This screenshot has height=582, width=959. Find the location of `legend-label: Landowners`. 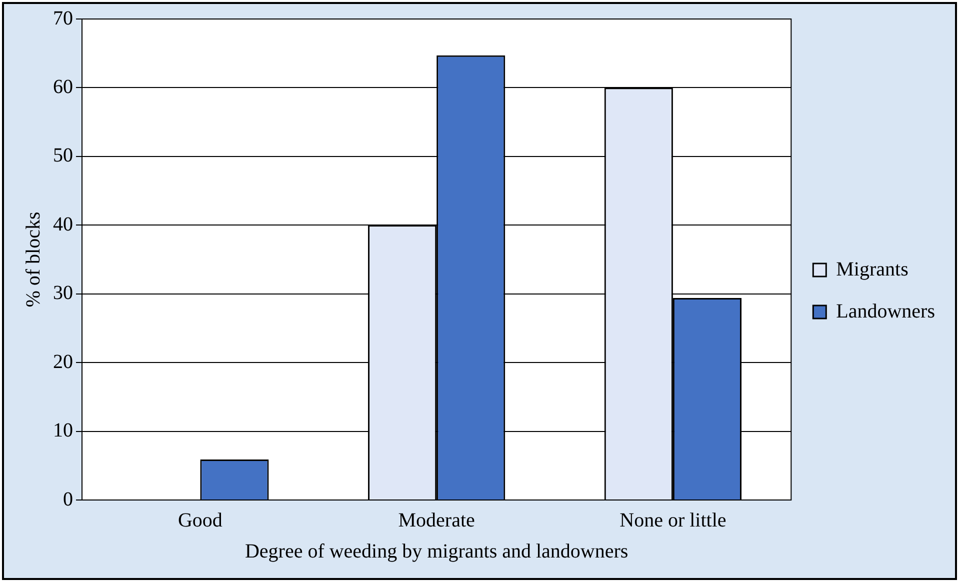

legend-label: Landowners is located at coordinates (886, 311).